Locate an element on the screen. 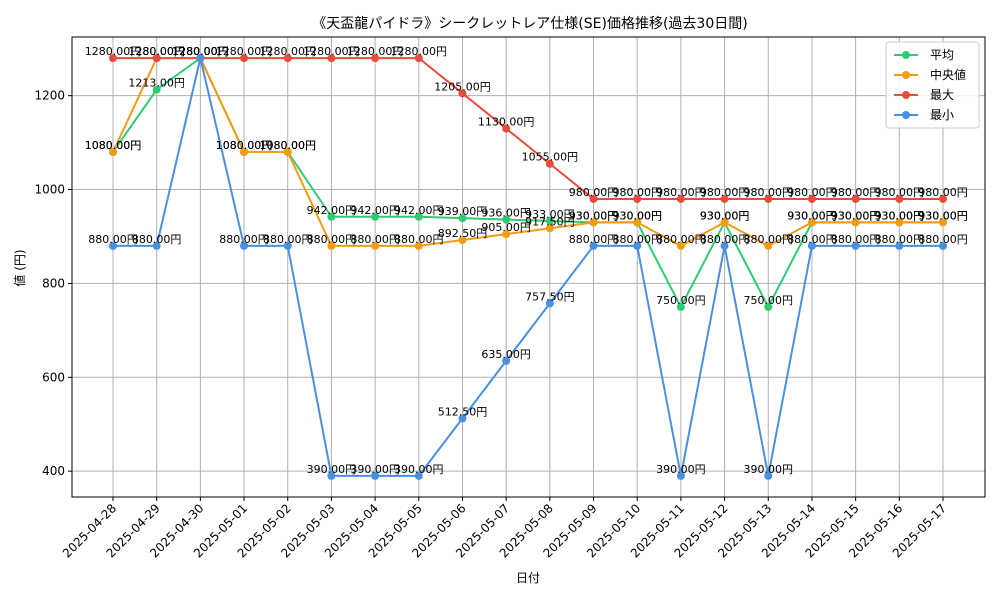 The image size is (1000, 600). data-label: 757.50円 is located at coordinates (550, 296).